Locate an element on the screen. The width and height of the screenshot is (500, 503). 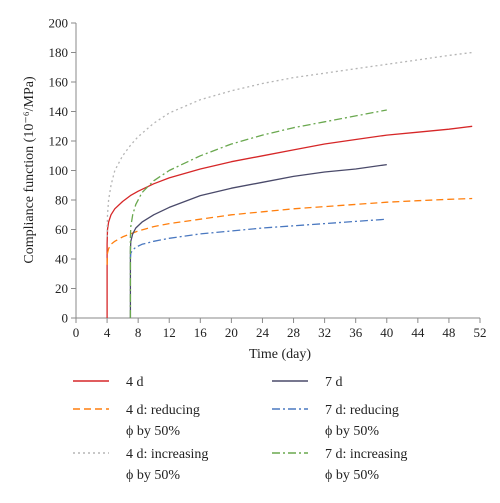
y-axis-title: Compliance function (10⁻⁶/MPa) is located at coordinates (29, 170).